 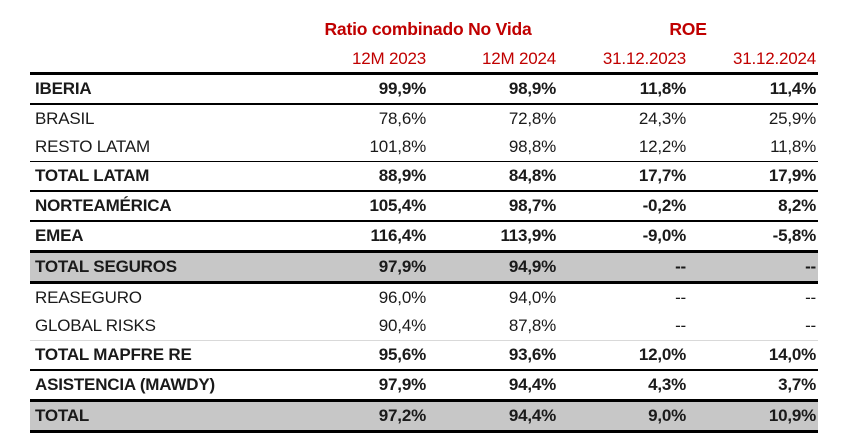 What do you see at coordinates (363, 60) in the screenshot?
I see `column-header-12m-2023: 12M 2023` at bounding box center [363, 60].